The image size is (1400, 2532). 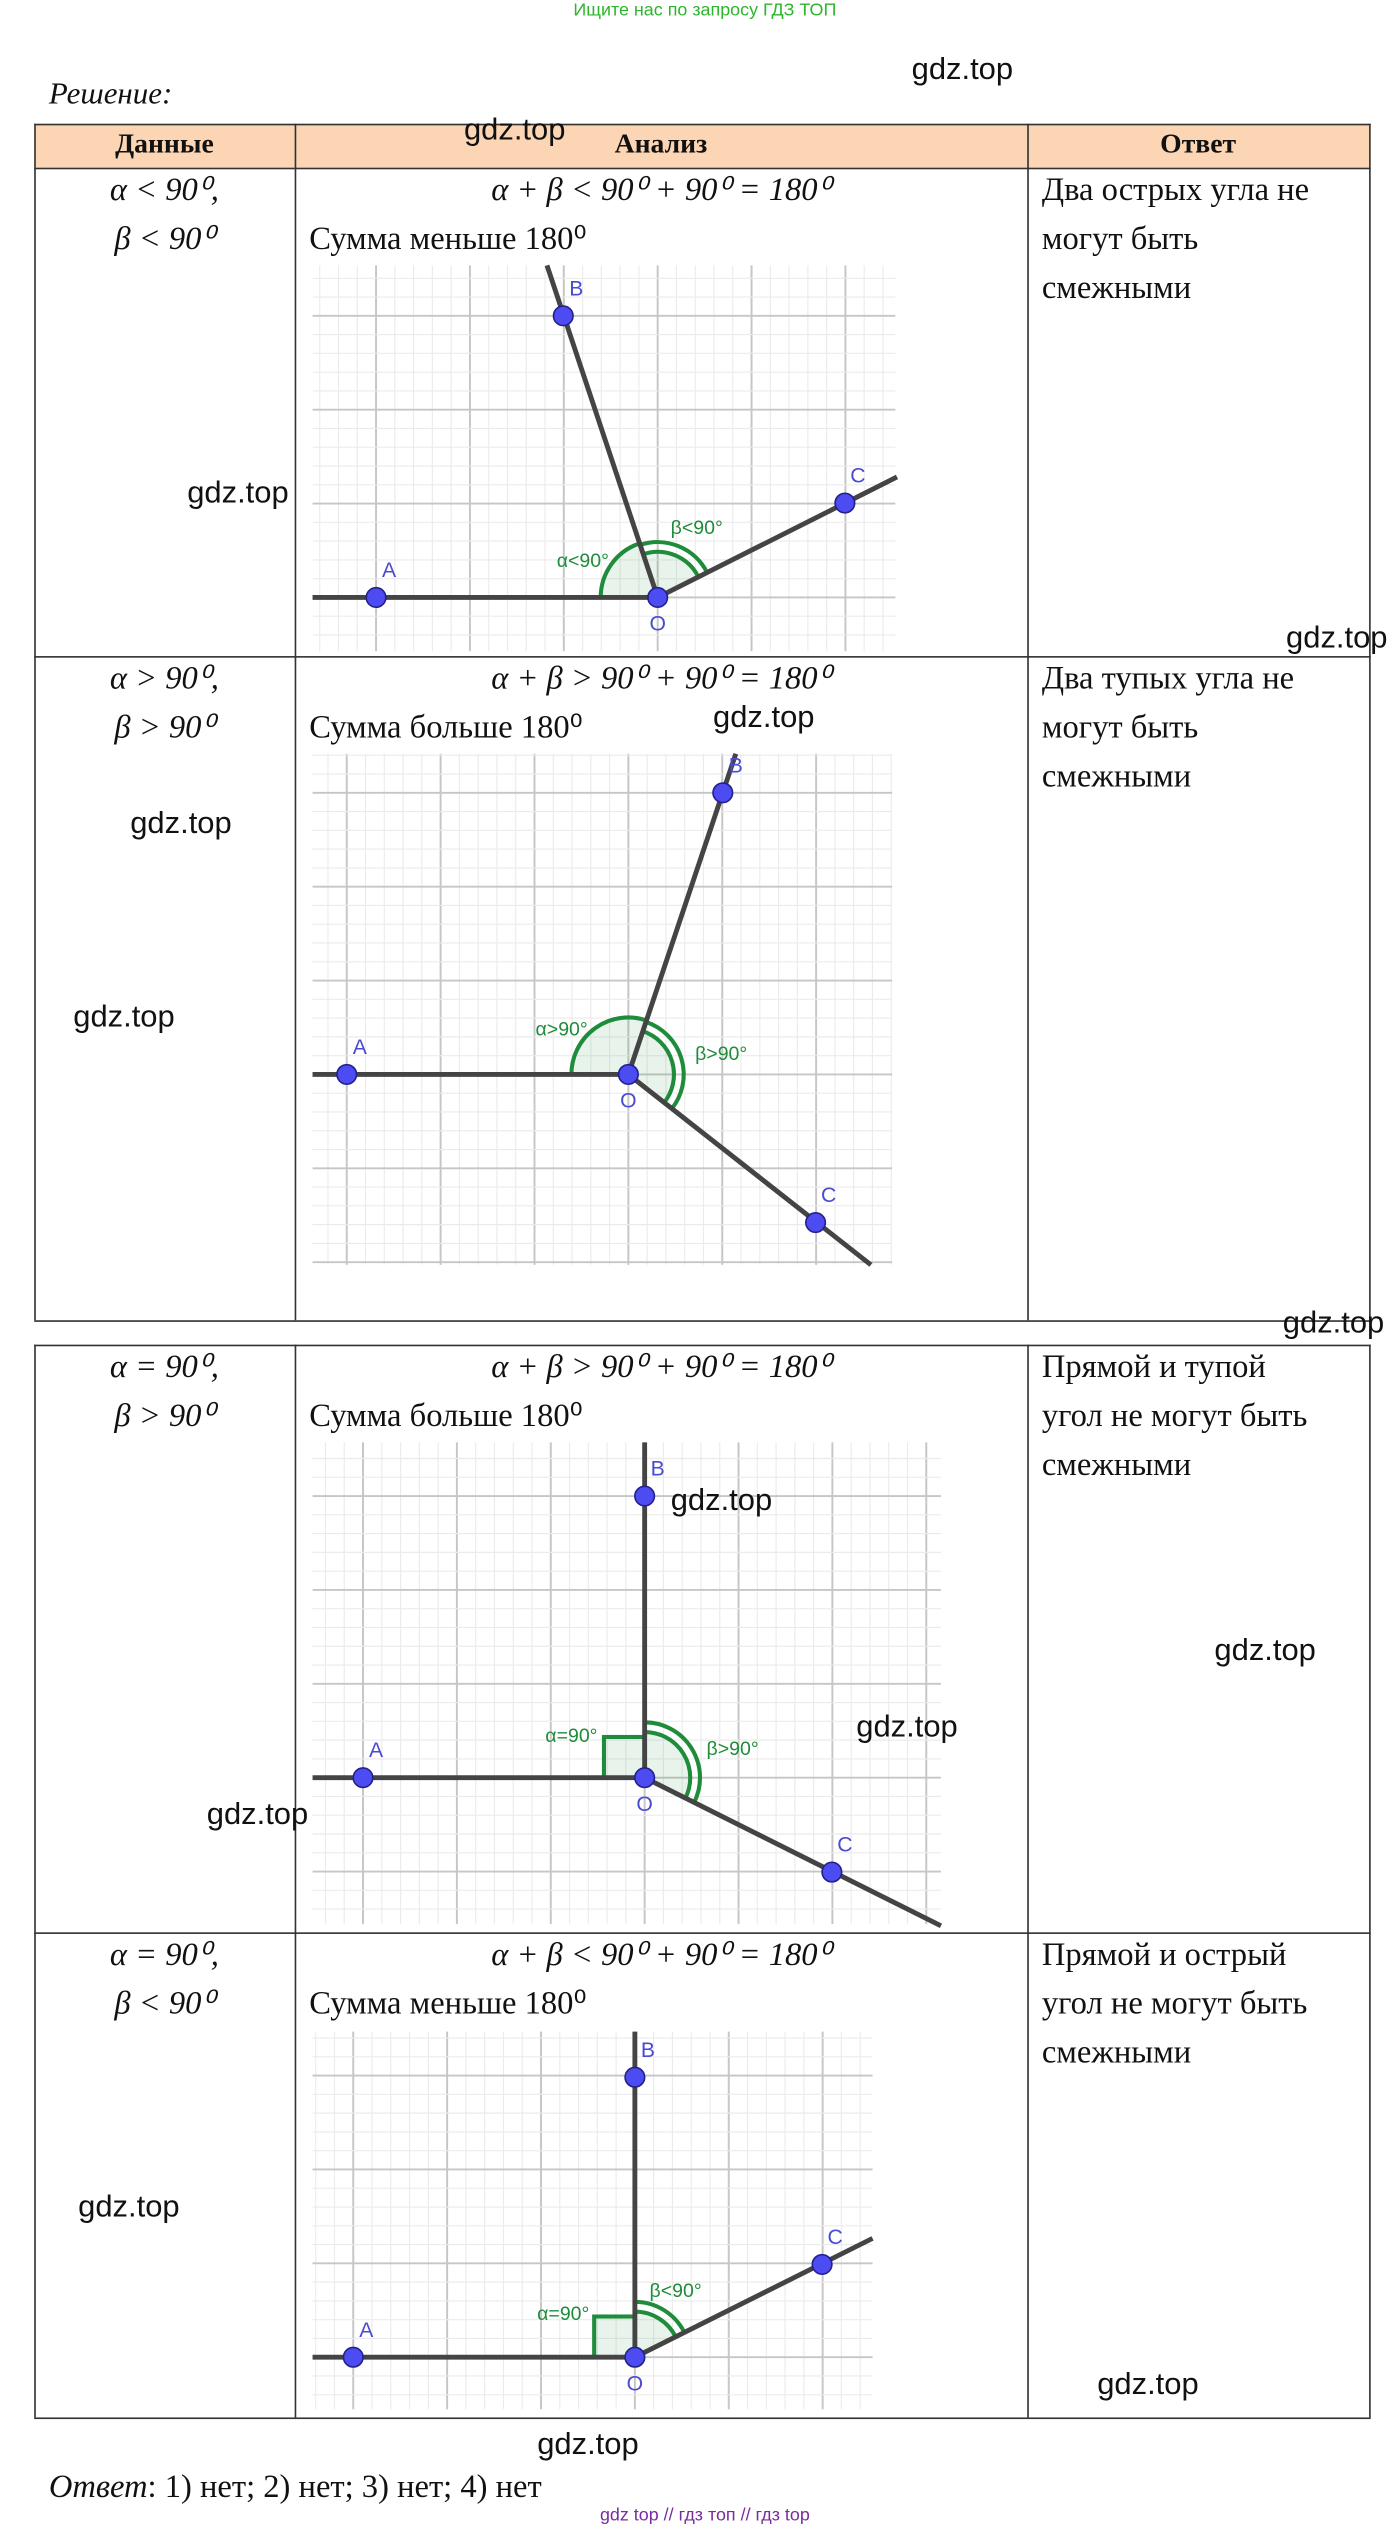 What do you see at coordinates (562, 1030) in the screenshot?
I see `angle-label: α>90°` at bounding box center [562, 1030].